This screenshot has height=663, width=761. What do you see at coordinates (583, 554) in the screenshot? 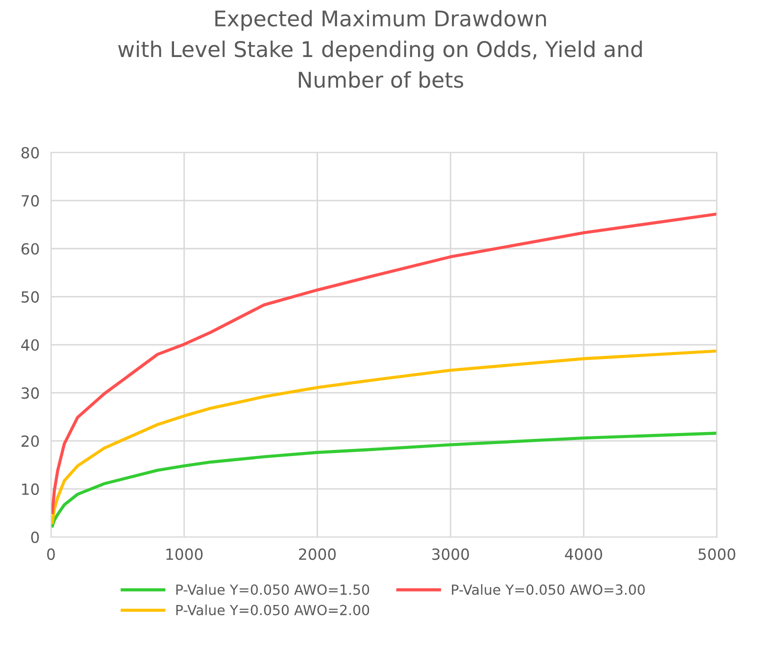
I see `x-tick-label: 4000` at bounding box center [583, 554].